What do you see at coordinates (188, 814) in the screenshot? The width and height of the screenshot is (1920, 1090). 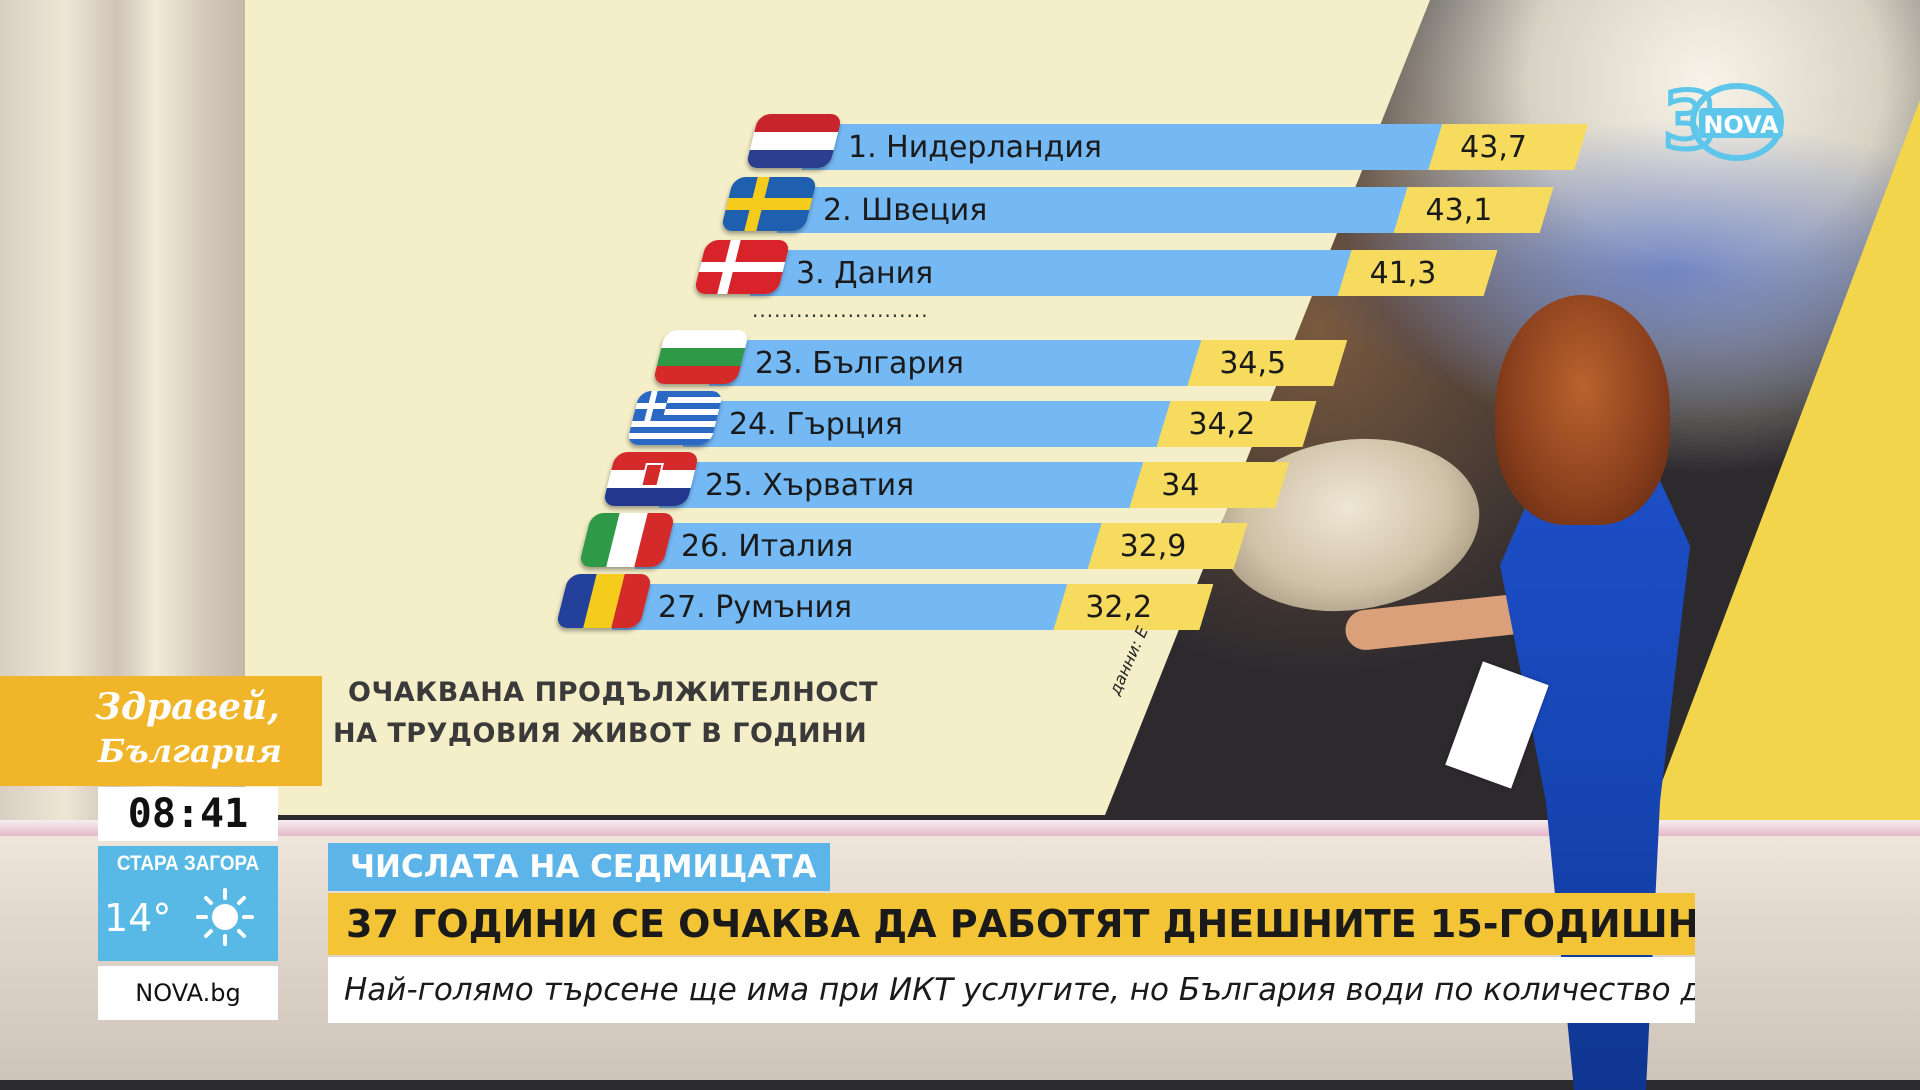 I see `clock: 08:41` at bounding box center [188, 814].